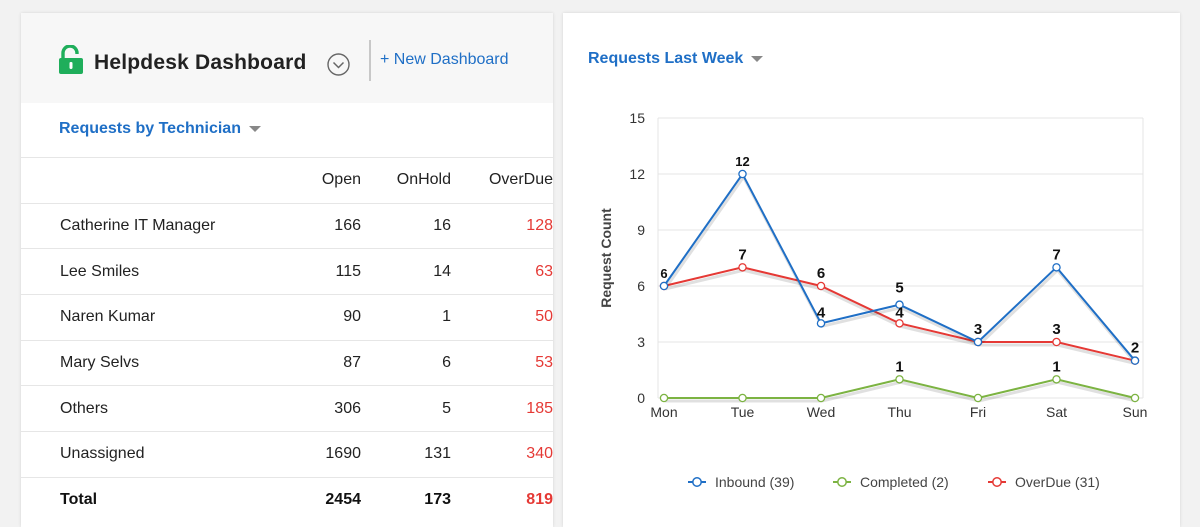 Image resolution: width=1200 pixels, height=527 pixels. I want to click on open-count: 115, so click(313, 271).